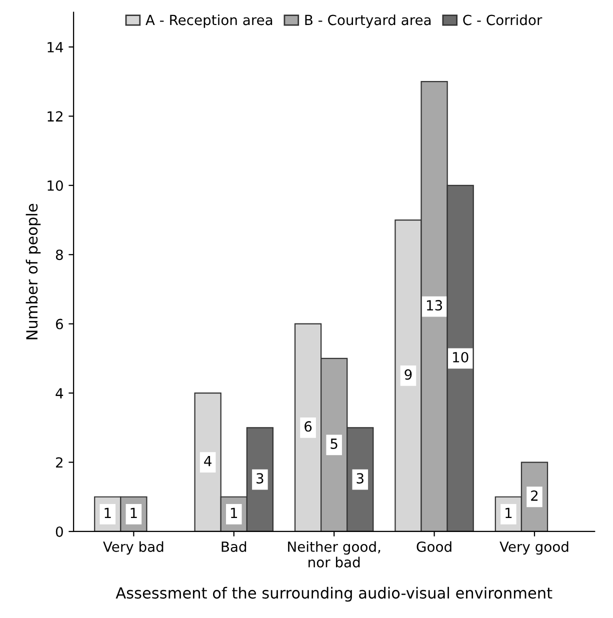  I want to click on data-label: 2, so click(534, 495).